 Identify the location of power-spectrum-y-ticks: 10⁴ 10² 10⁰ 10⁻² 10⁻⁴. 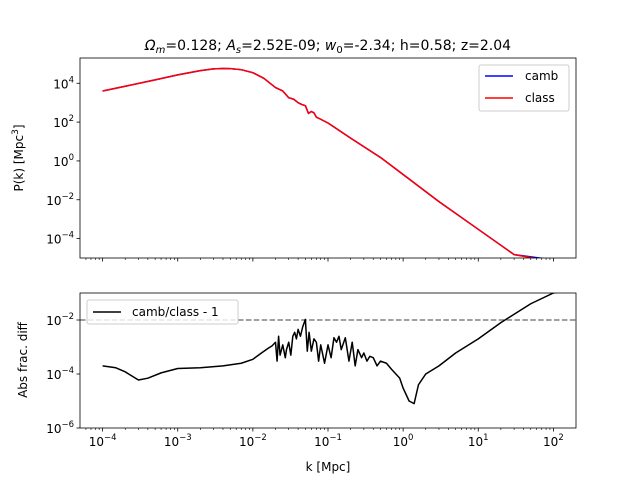
(63, 161).